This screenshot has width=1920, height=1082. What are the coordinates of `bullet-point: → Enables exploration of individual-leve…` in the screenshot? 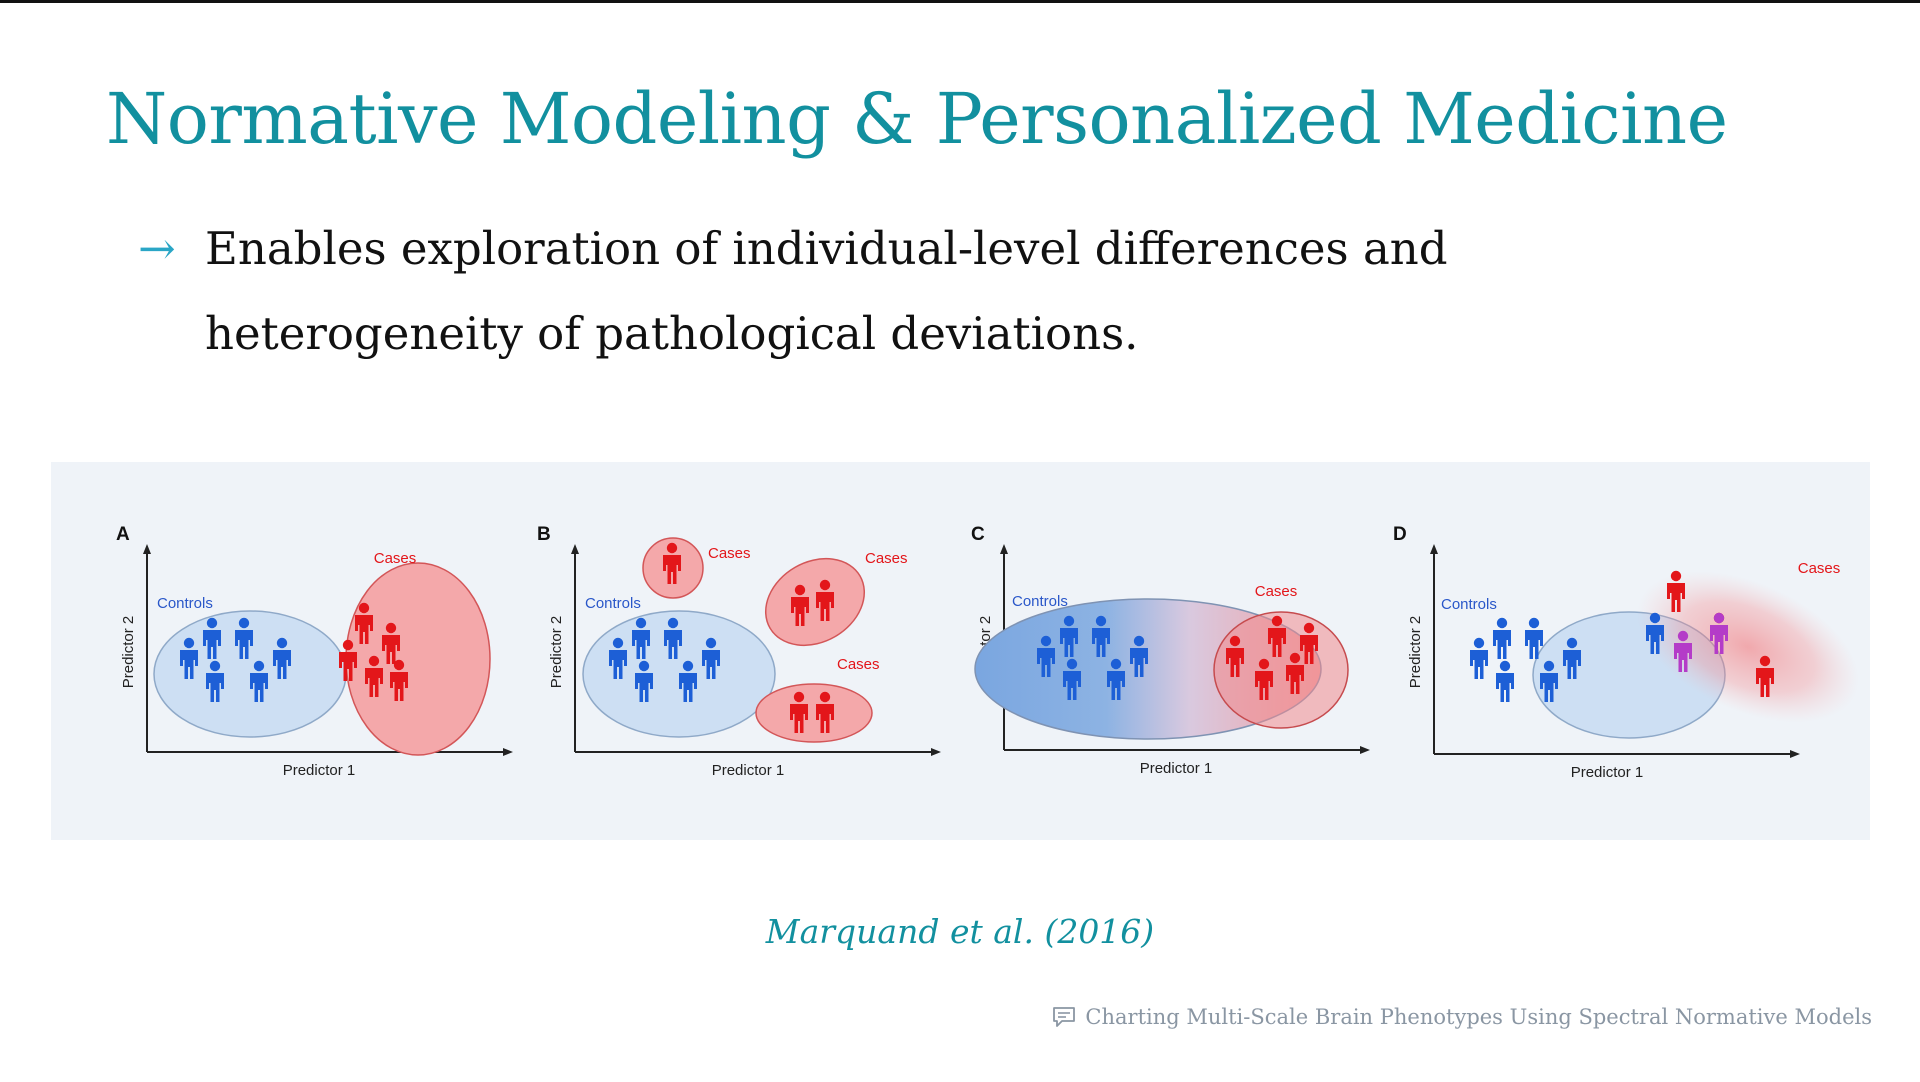 It's located at (938, 291).